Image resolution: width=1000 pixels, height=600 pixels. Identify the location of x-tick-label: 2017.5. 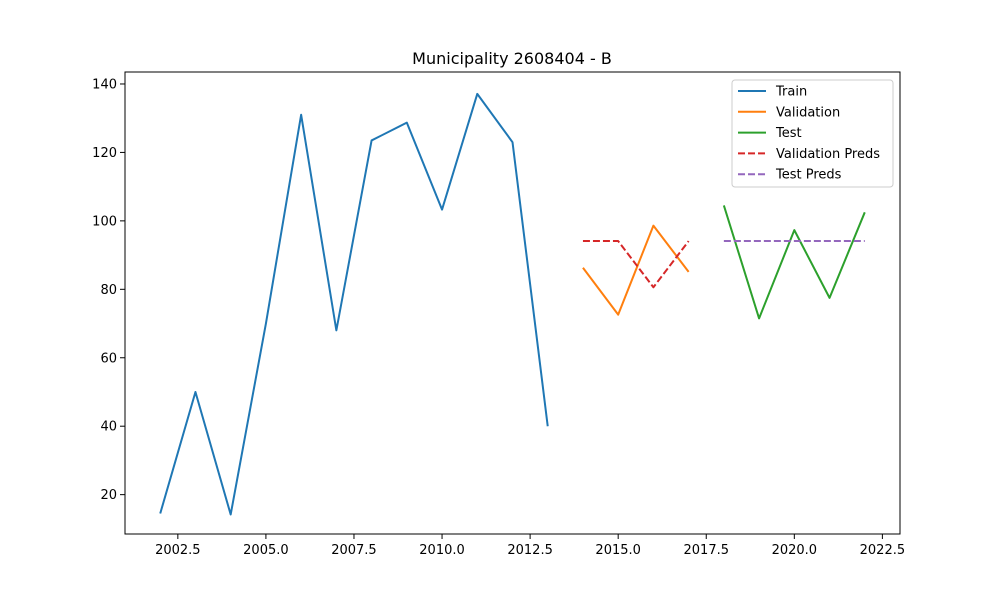
(707, 550).